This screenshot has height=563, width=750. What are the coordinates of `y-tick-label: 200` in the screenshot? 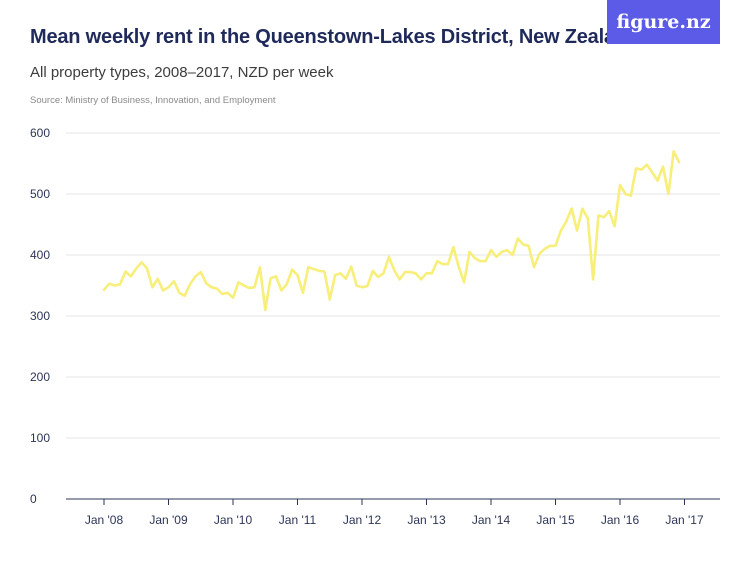 It's located at (40, 377).